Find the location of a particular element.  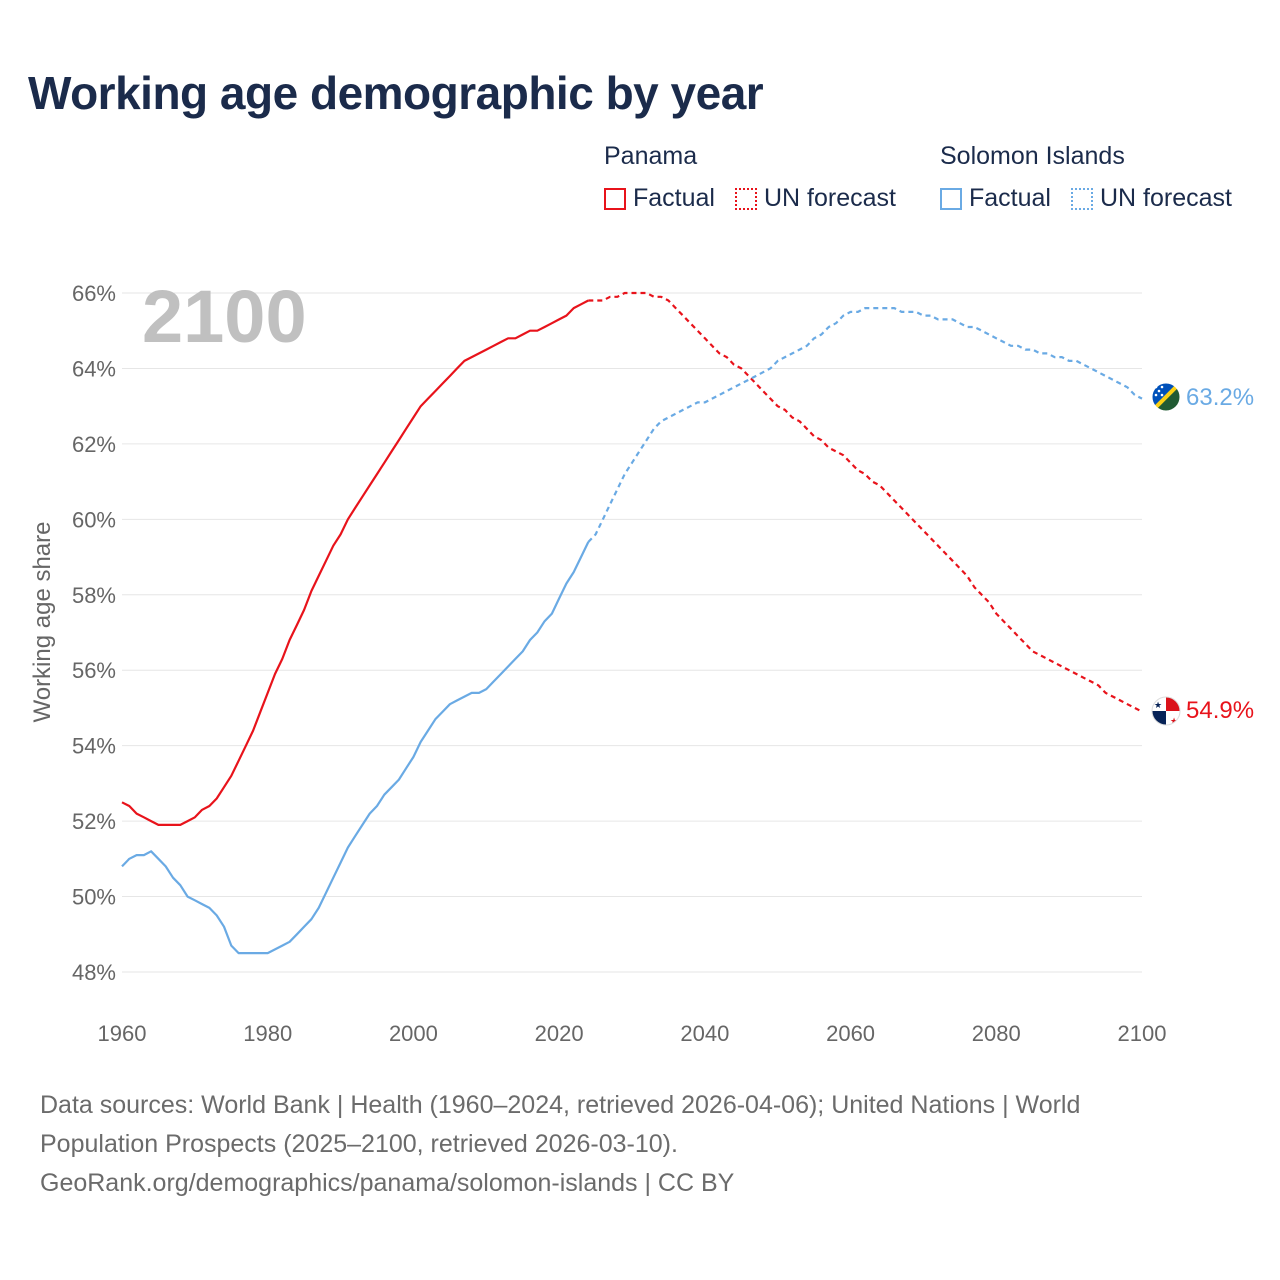

year-watermark: 2100 is located at coordinates (224, 316).